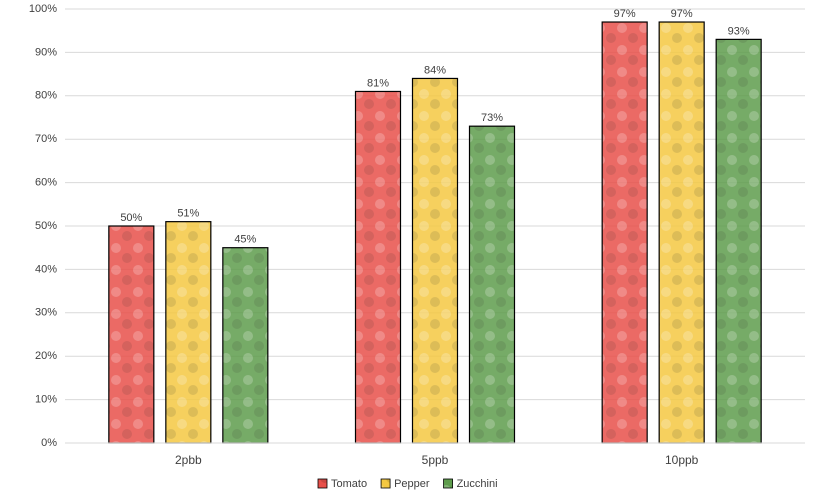 Image resolution: width=813 pixels, height=496 pixels. I want to click on data-label: 84%, so click(435, 70).